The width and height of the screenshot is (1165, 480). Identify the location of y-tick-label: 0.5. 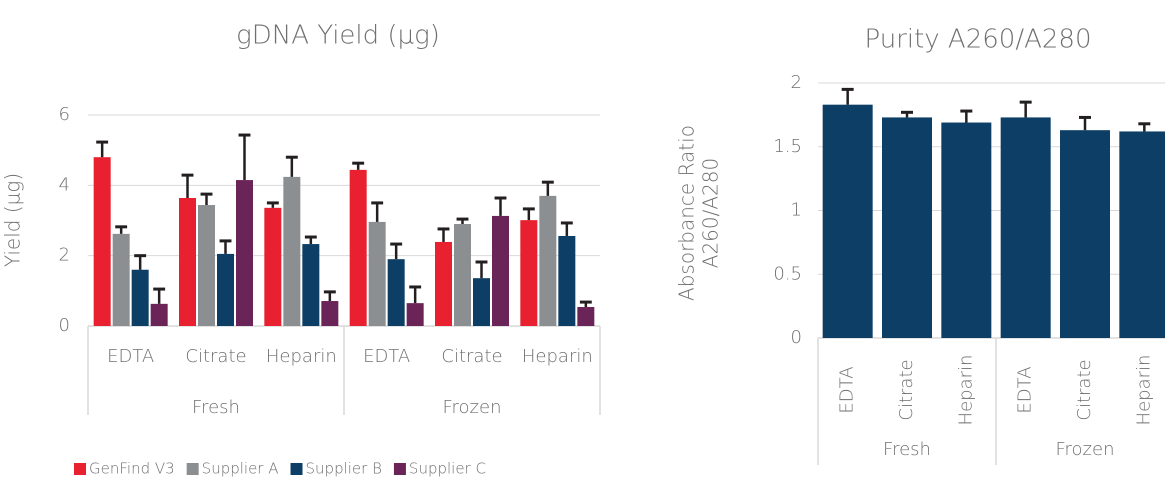
(787, 273).